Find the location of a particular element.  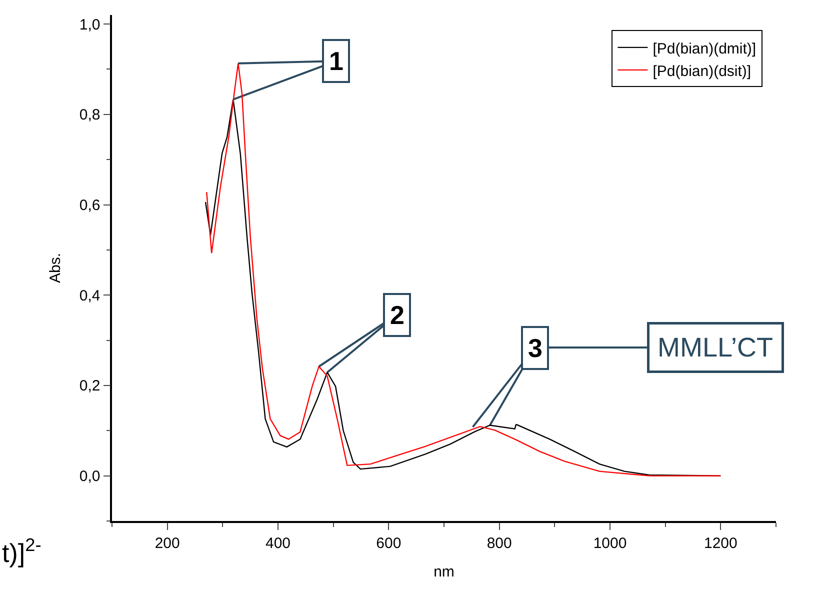

x-tick-label: 600 is located at coordinates (389, 543).